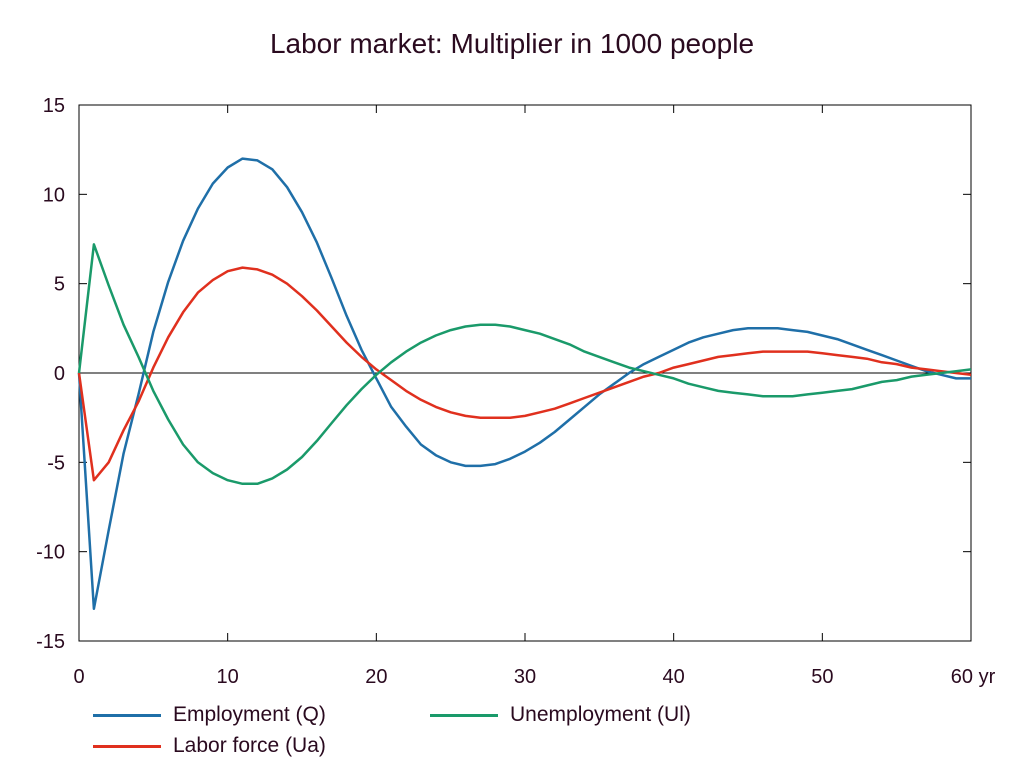 Image resolution: width=1024 pixels, height=778 pixels. Describe the element at coordinates (78, 677) in the screenshot. I see `x-tick-label: 0` at that location.